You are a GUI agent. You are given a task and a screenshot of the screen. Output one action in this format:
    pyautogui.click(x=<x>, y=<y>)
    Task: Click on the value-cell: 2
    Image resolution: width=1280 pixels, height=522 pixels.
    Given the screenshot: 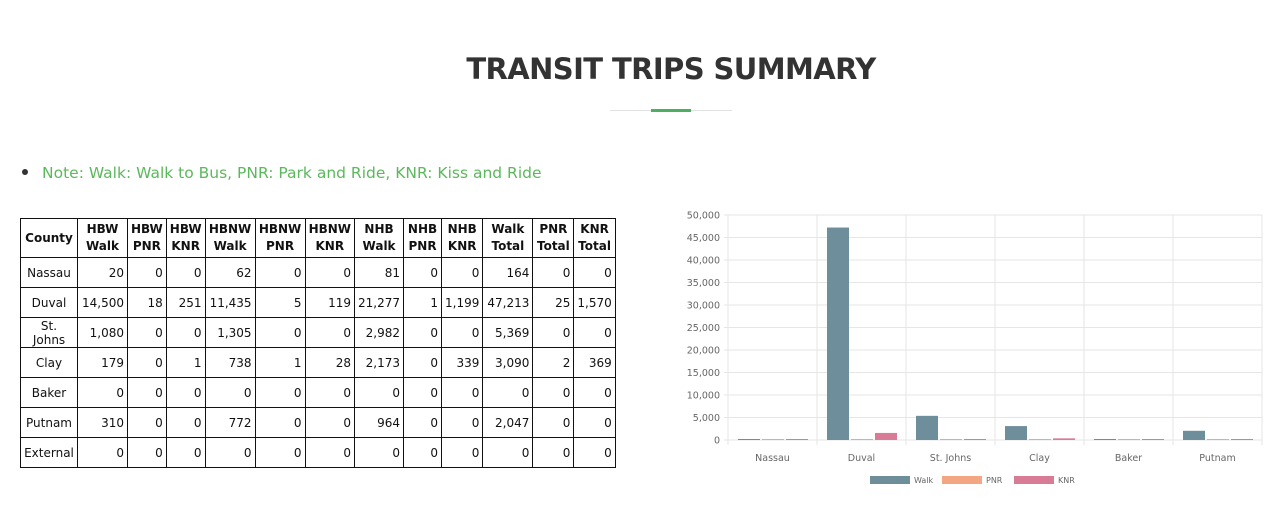 What is the action you would take?
    pyautogui.click(x=553, y=362)
    